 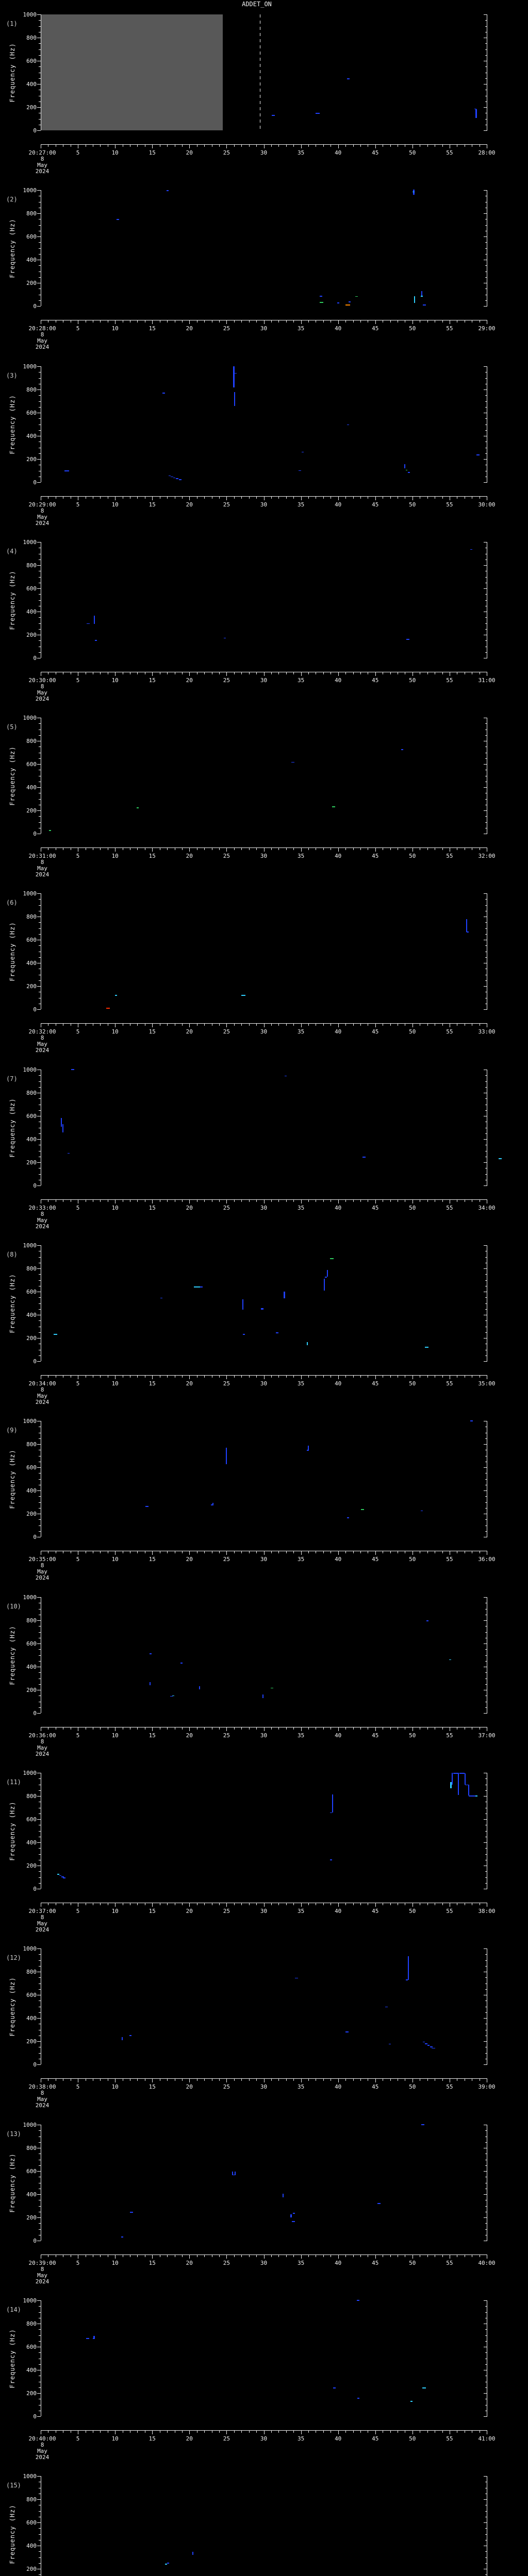 I want to click on x-tick-label: 25, so click(x=227, y=1735).